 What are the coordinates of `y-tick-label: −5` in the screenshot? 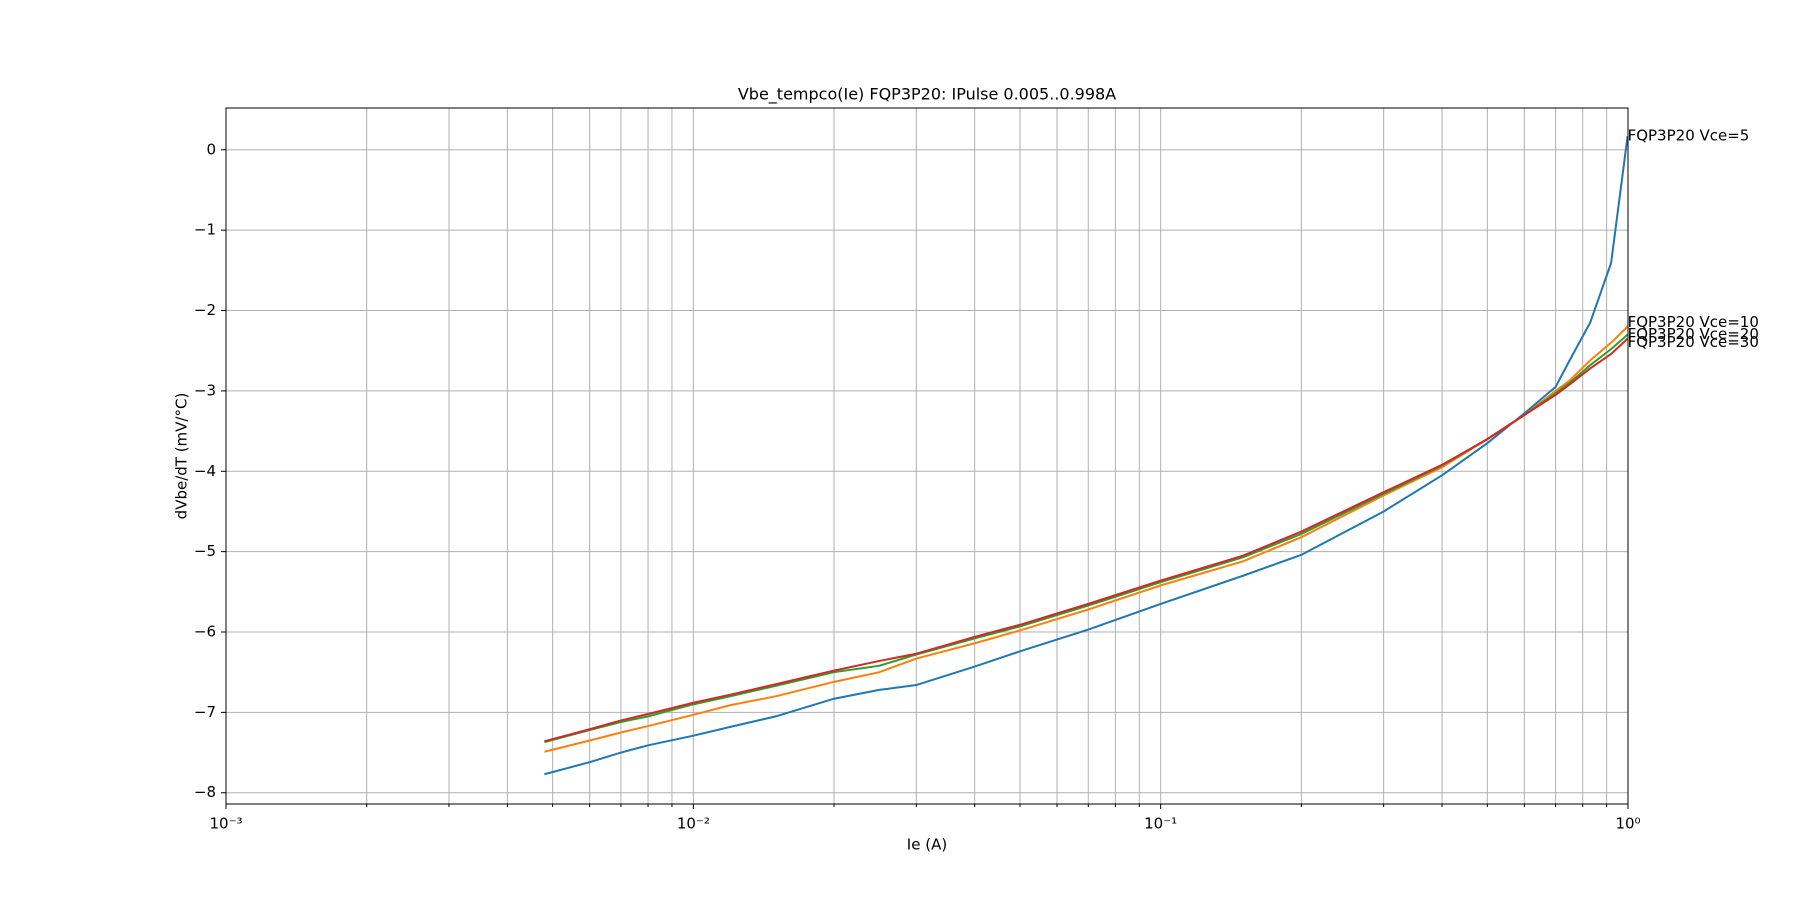 It's located at (205, 551).